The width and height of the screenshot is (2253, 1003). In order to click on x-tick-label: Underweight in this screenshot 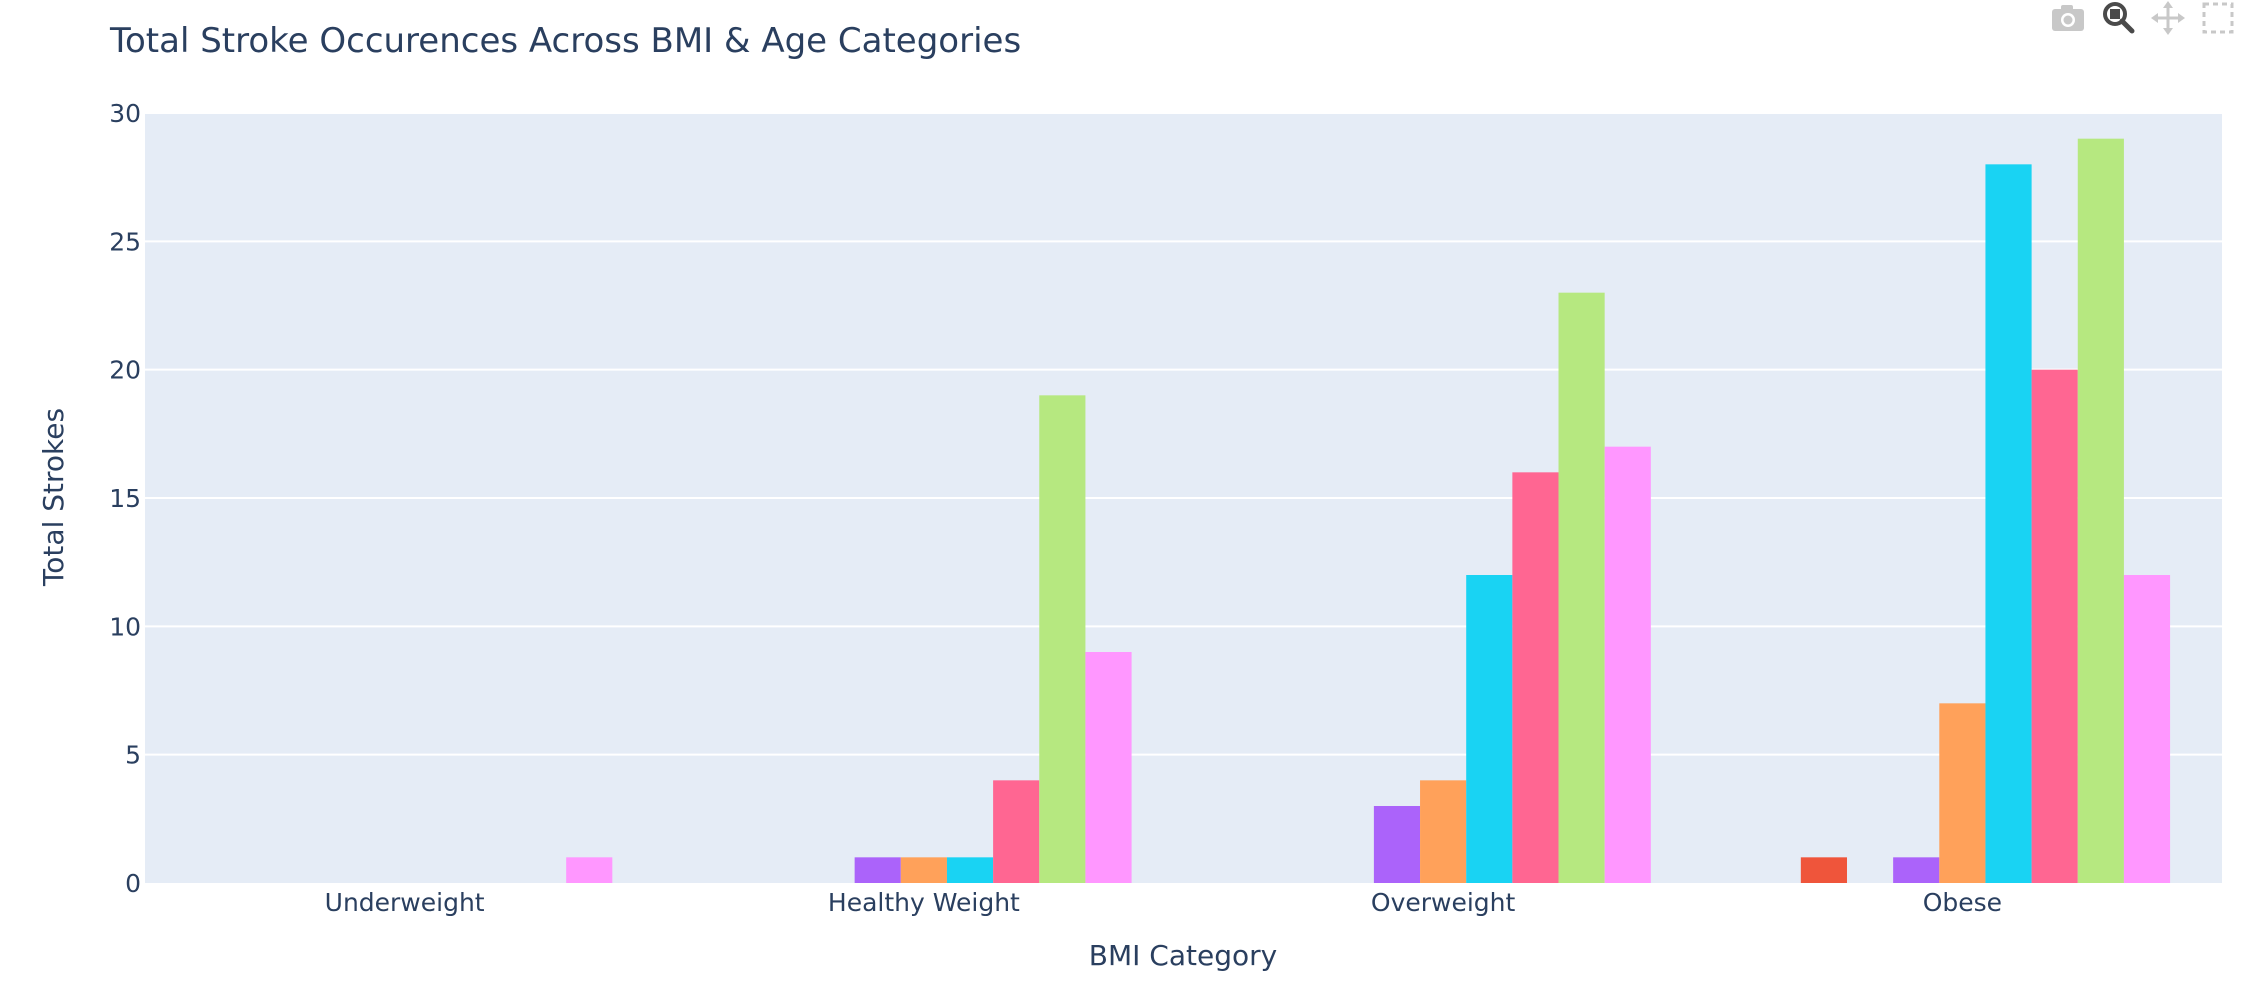, I will do `click(405, 902)`.